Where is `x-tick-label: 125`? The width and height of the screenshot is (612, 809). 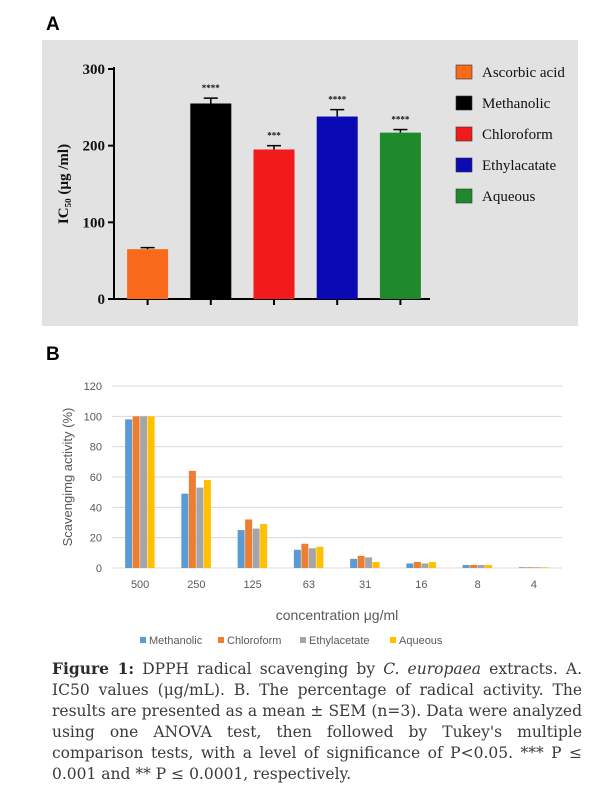 x-tick-label: 125 is located at coordinates (252, 585).